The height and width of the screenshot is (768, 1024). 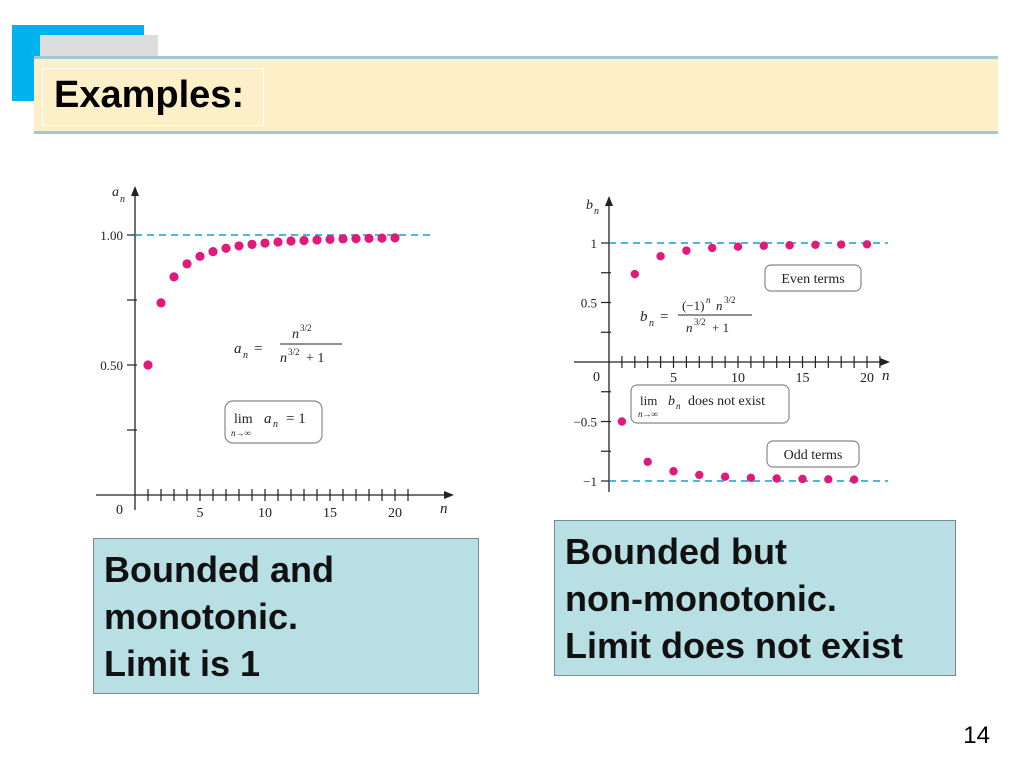 I want to click on svg-text: Odd terms, so click(x=813, y=455).